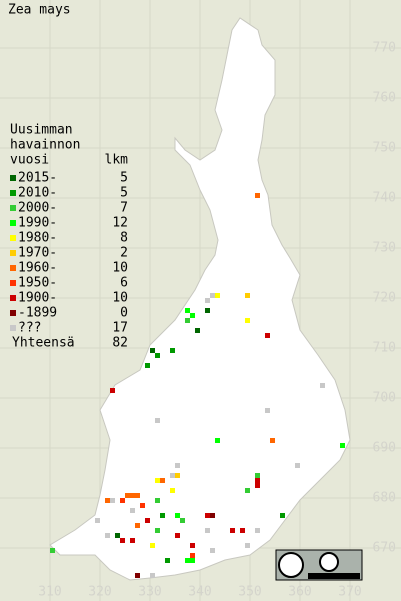 This screenshot has width=401, height=601. What do you see at coordinates (384, 248) in the screenshot?
I see `y-tick-label: 730` at bounding box center [384, 248].